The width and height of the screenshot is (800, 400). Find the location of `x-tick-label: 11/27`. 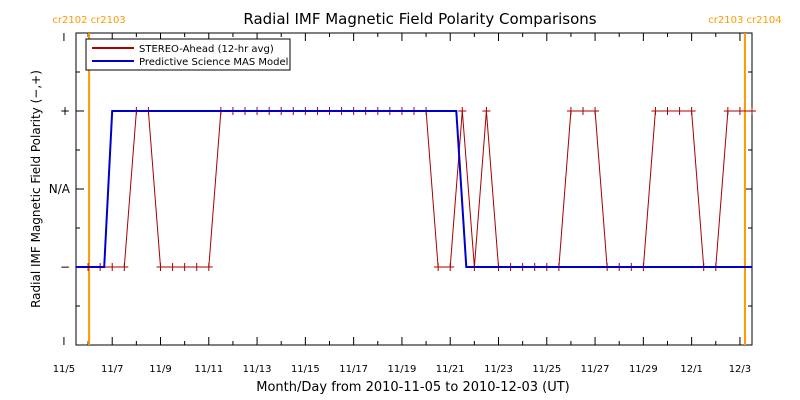

x-tick-label: 11/27 is located at coordinates (595, 369).